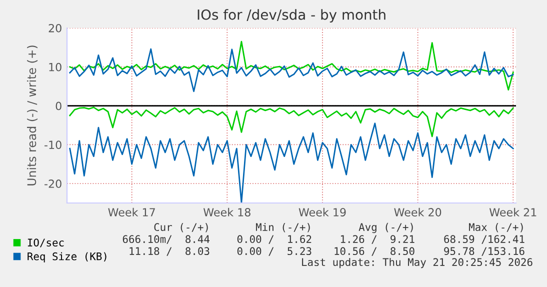  What do you see at coordinates (484, 239) in the screenshot?
I see `text: 68.59 /162.41` at bounding box center [484, 239].